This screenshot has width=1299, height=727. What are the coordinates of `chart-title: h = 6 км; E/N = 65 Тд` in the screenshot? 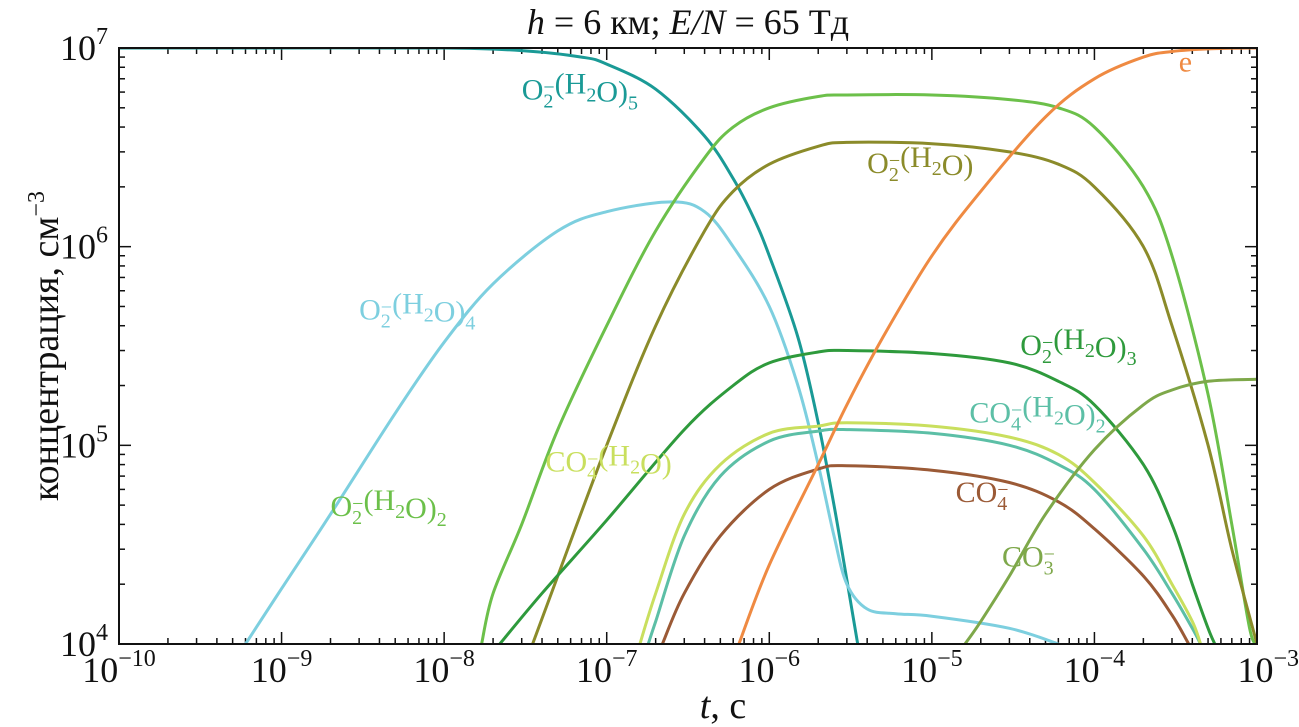 It's located at (688, 22).